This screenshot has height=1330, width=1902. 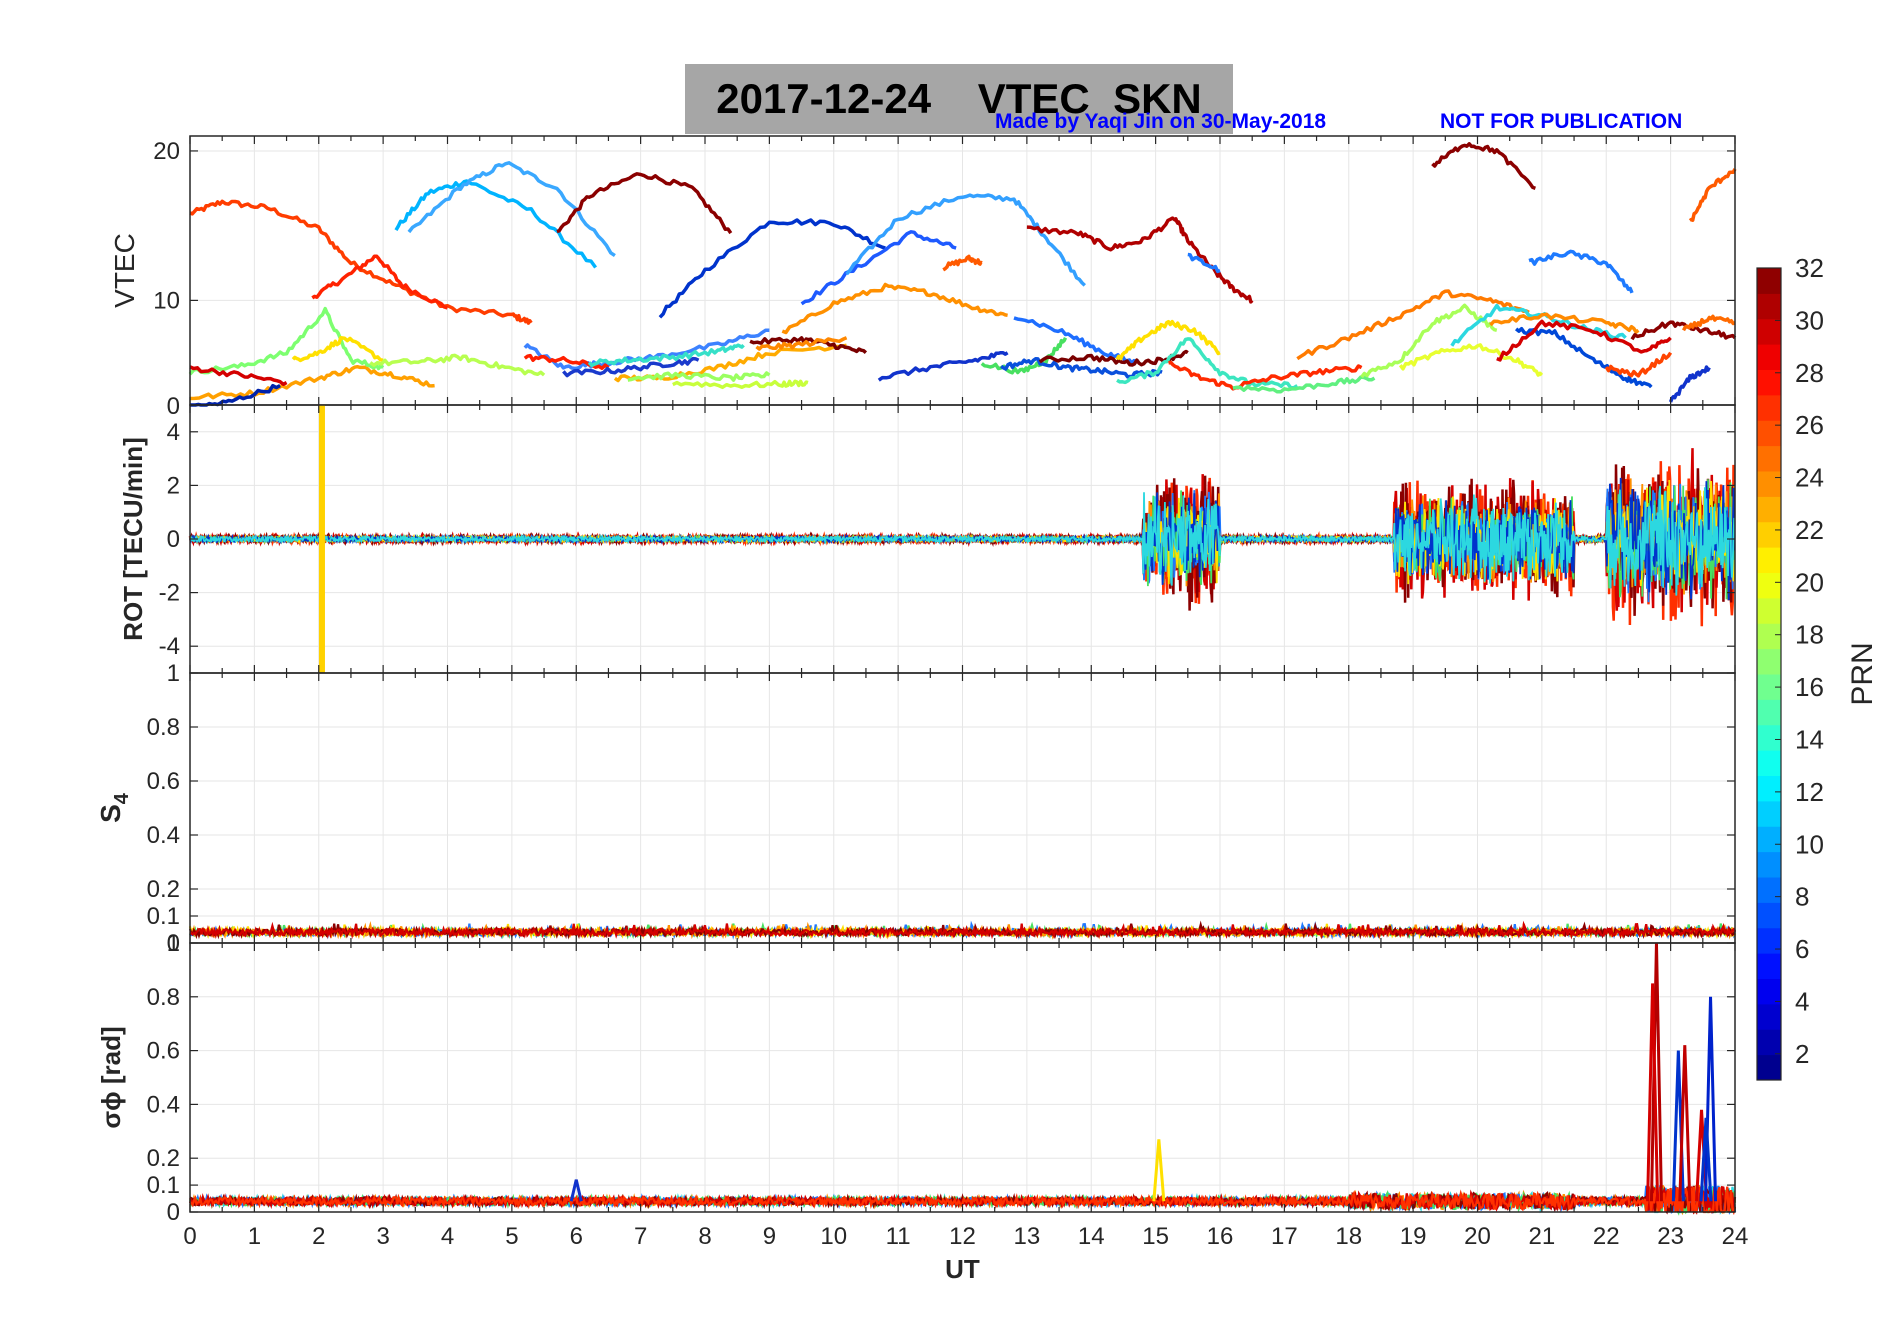 I want to click on colorbar-tick-label: 20, so click(x=1809, y=582).